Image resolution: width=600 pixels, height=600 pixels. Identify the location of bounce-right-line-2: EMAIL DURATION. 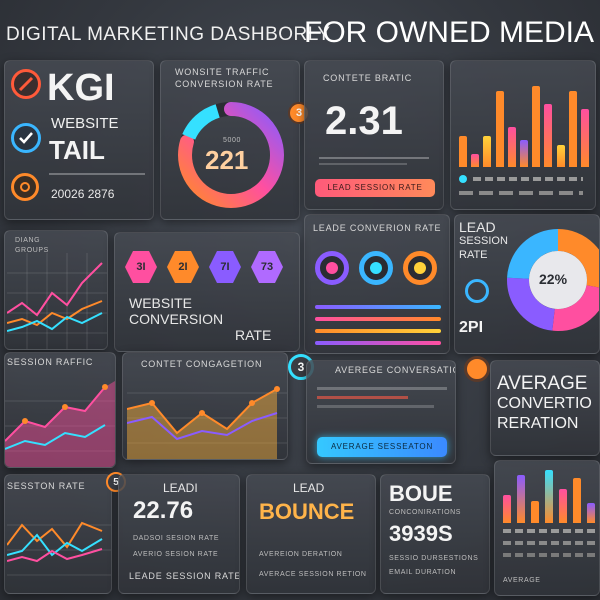
(423, 572).